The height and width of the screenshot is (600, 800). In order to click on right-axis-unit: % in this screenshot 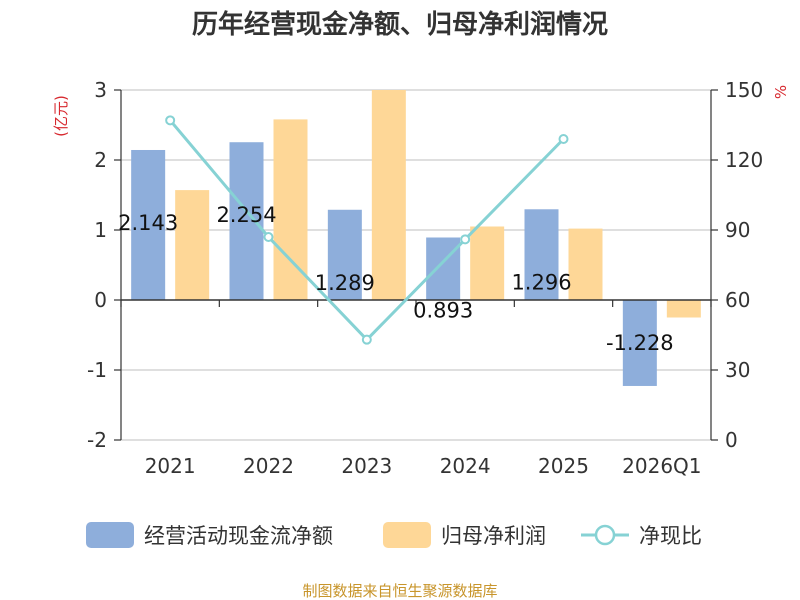, I will do `click(781, 92)`.